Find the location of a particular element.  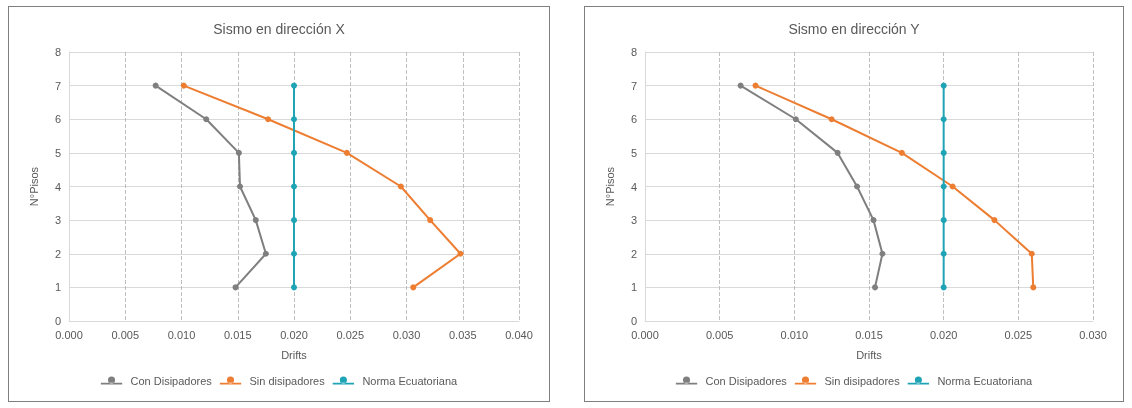

chart-title: Sismo en dirección X is located at coordinates (279, 29).